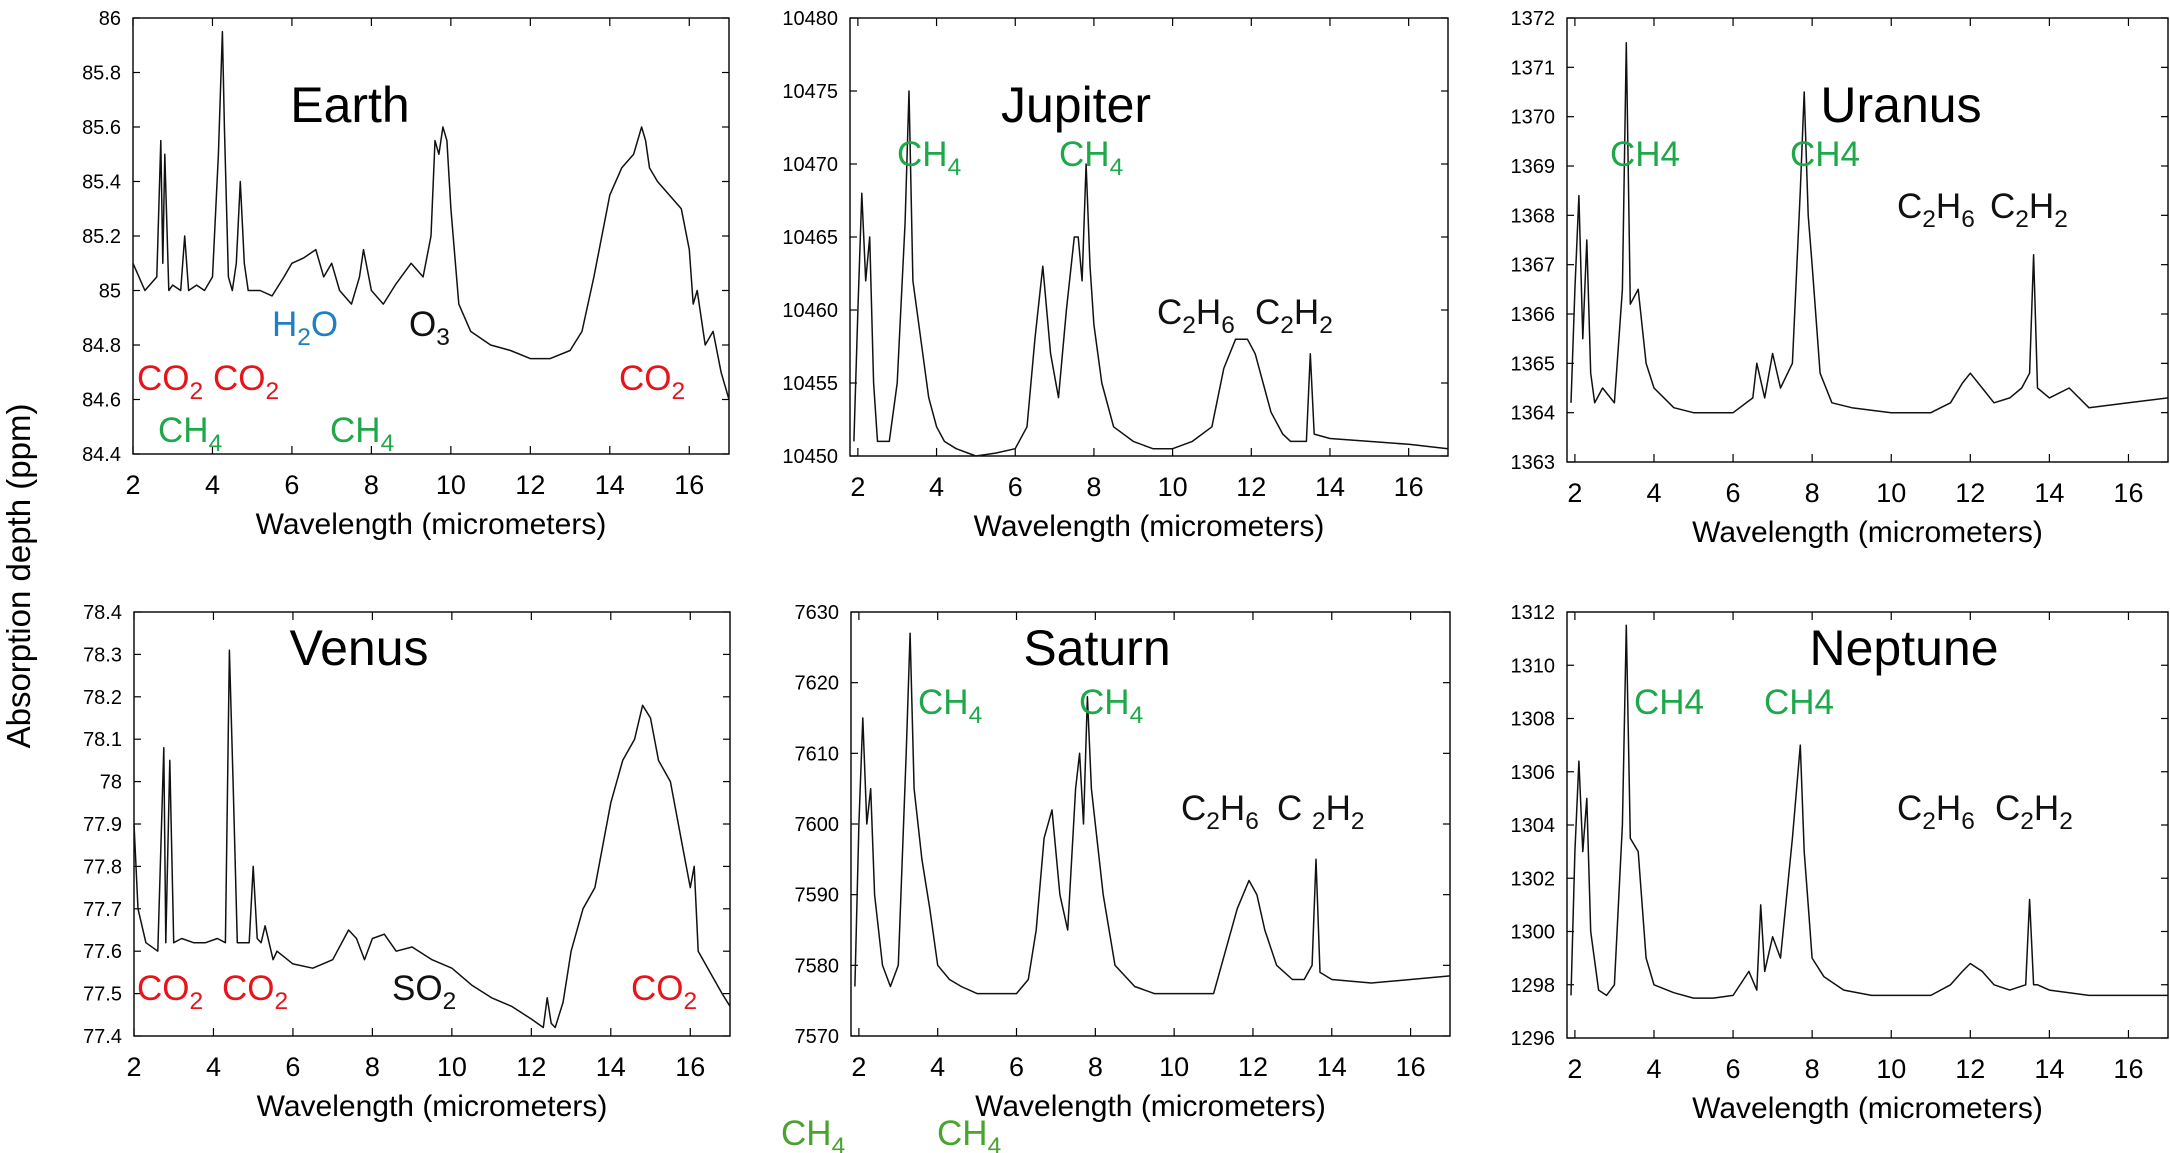  What do you see at coordinates (1799, 702) in the screenshot?
I see `neptune-label-ch4: CH4` at bounding box center [1799, 702].